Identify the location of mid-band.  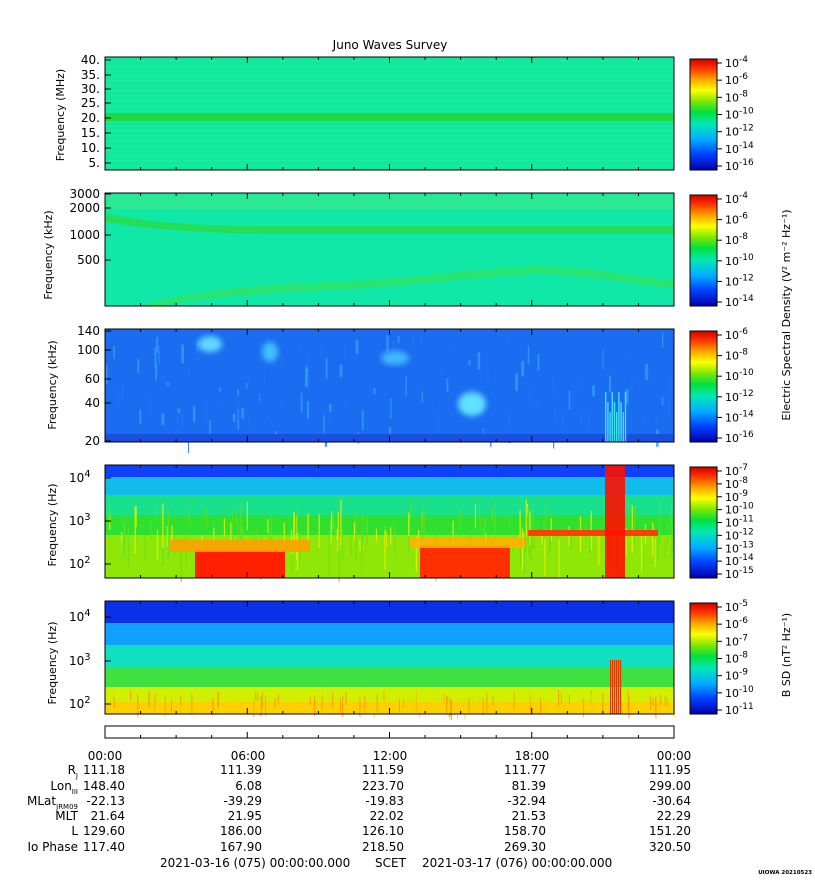
(389, 656).